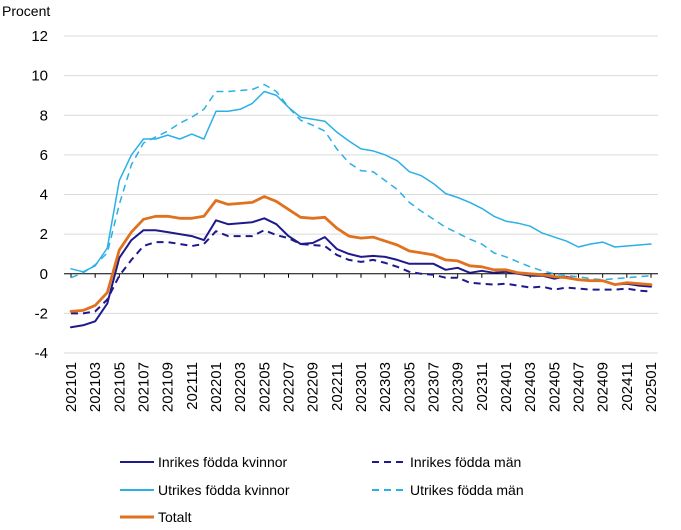  Describe the element at coordinates (39, 76) in the screenshot. I see `y-tick-label: 10` at that location.